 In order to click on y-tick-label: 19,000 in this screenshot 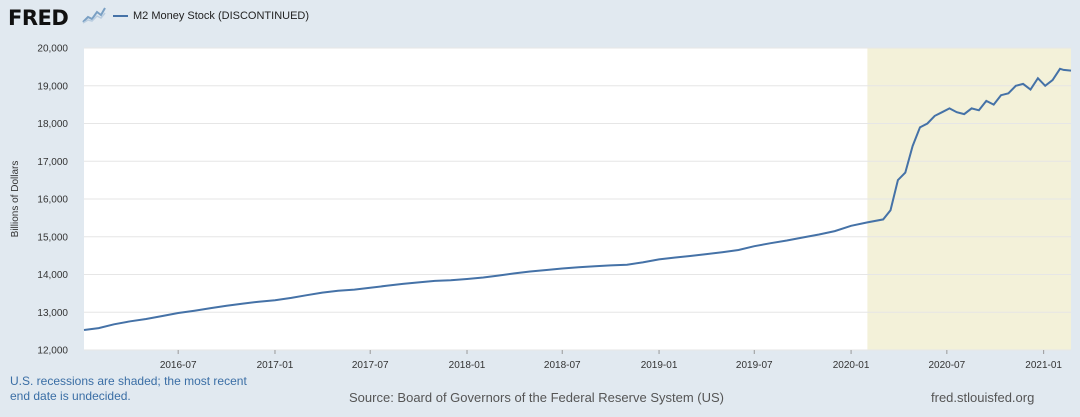, I will do `click(52, 86)`.